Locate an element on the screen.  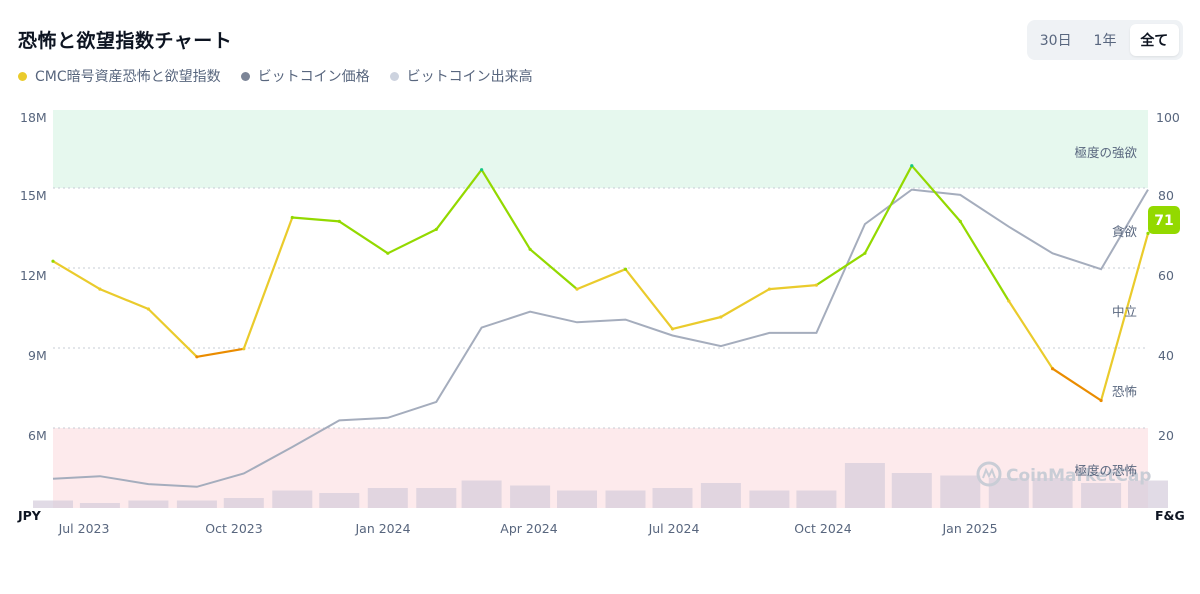
legend-label: ビットコイン出来高 is located at coordinates (469, 77).